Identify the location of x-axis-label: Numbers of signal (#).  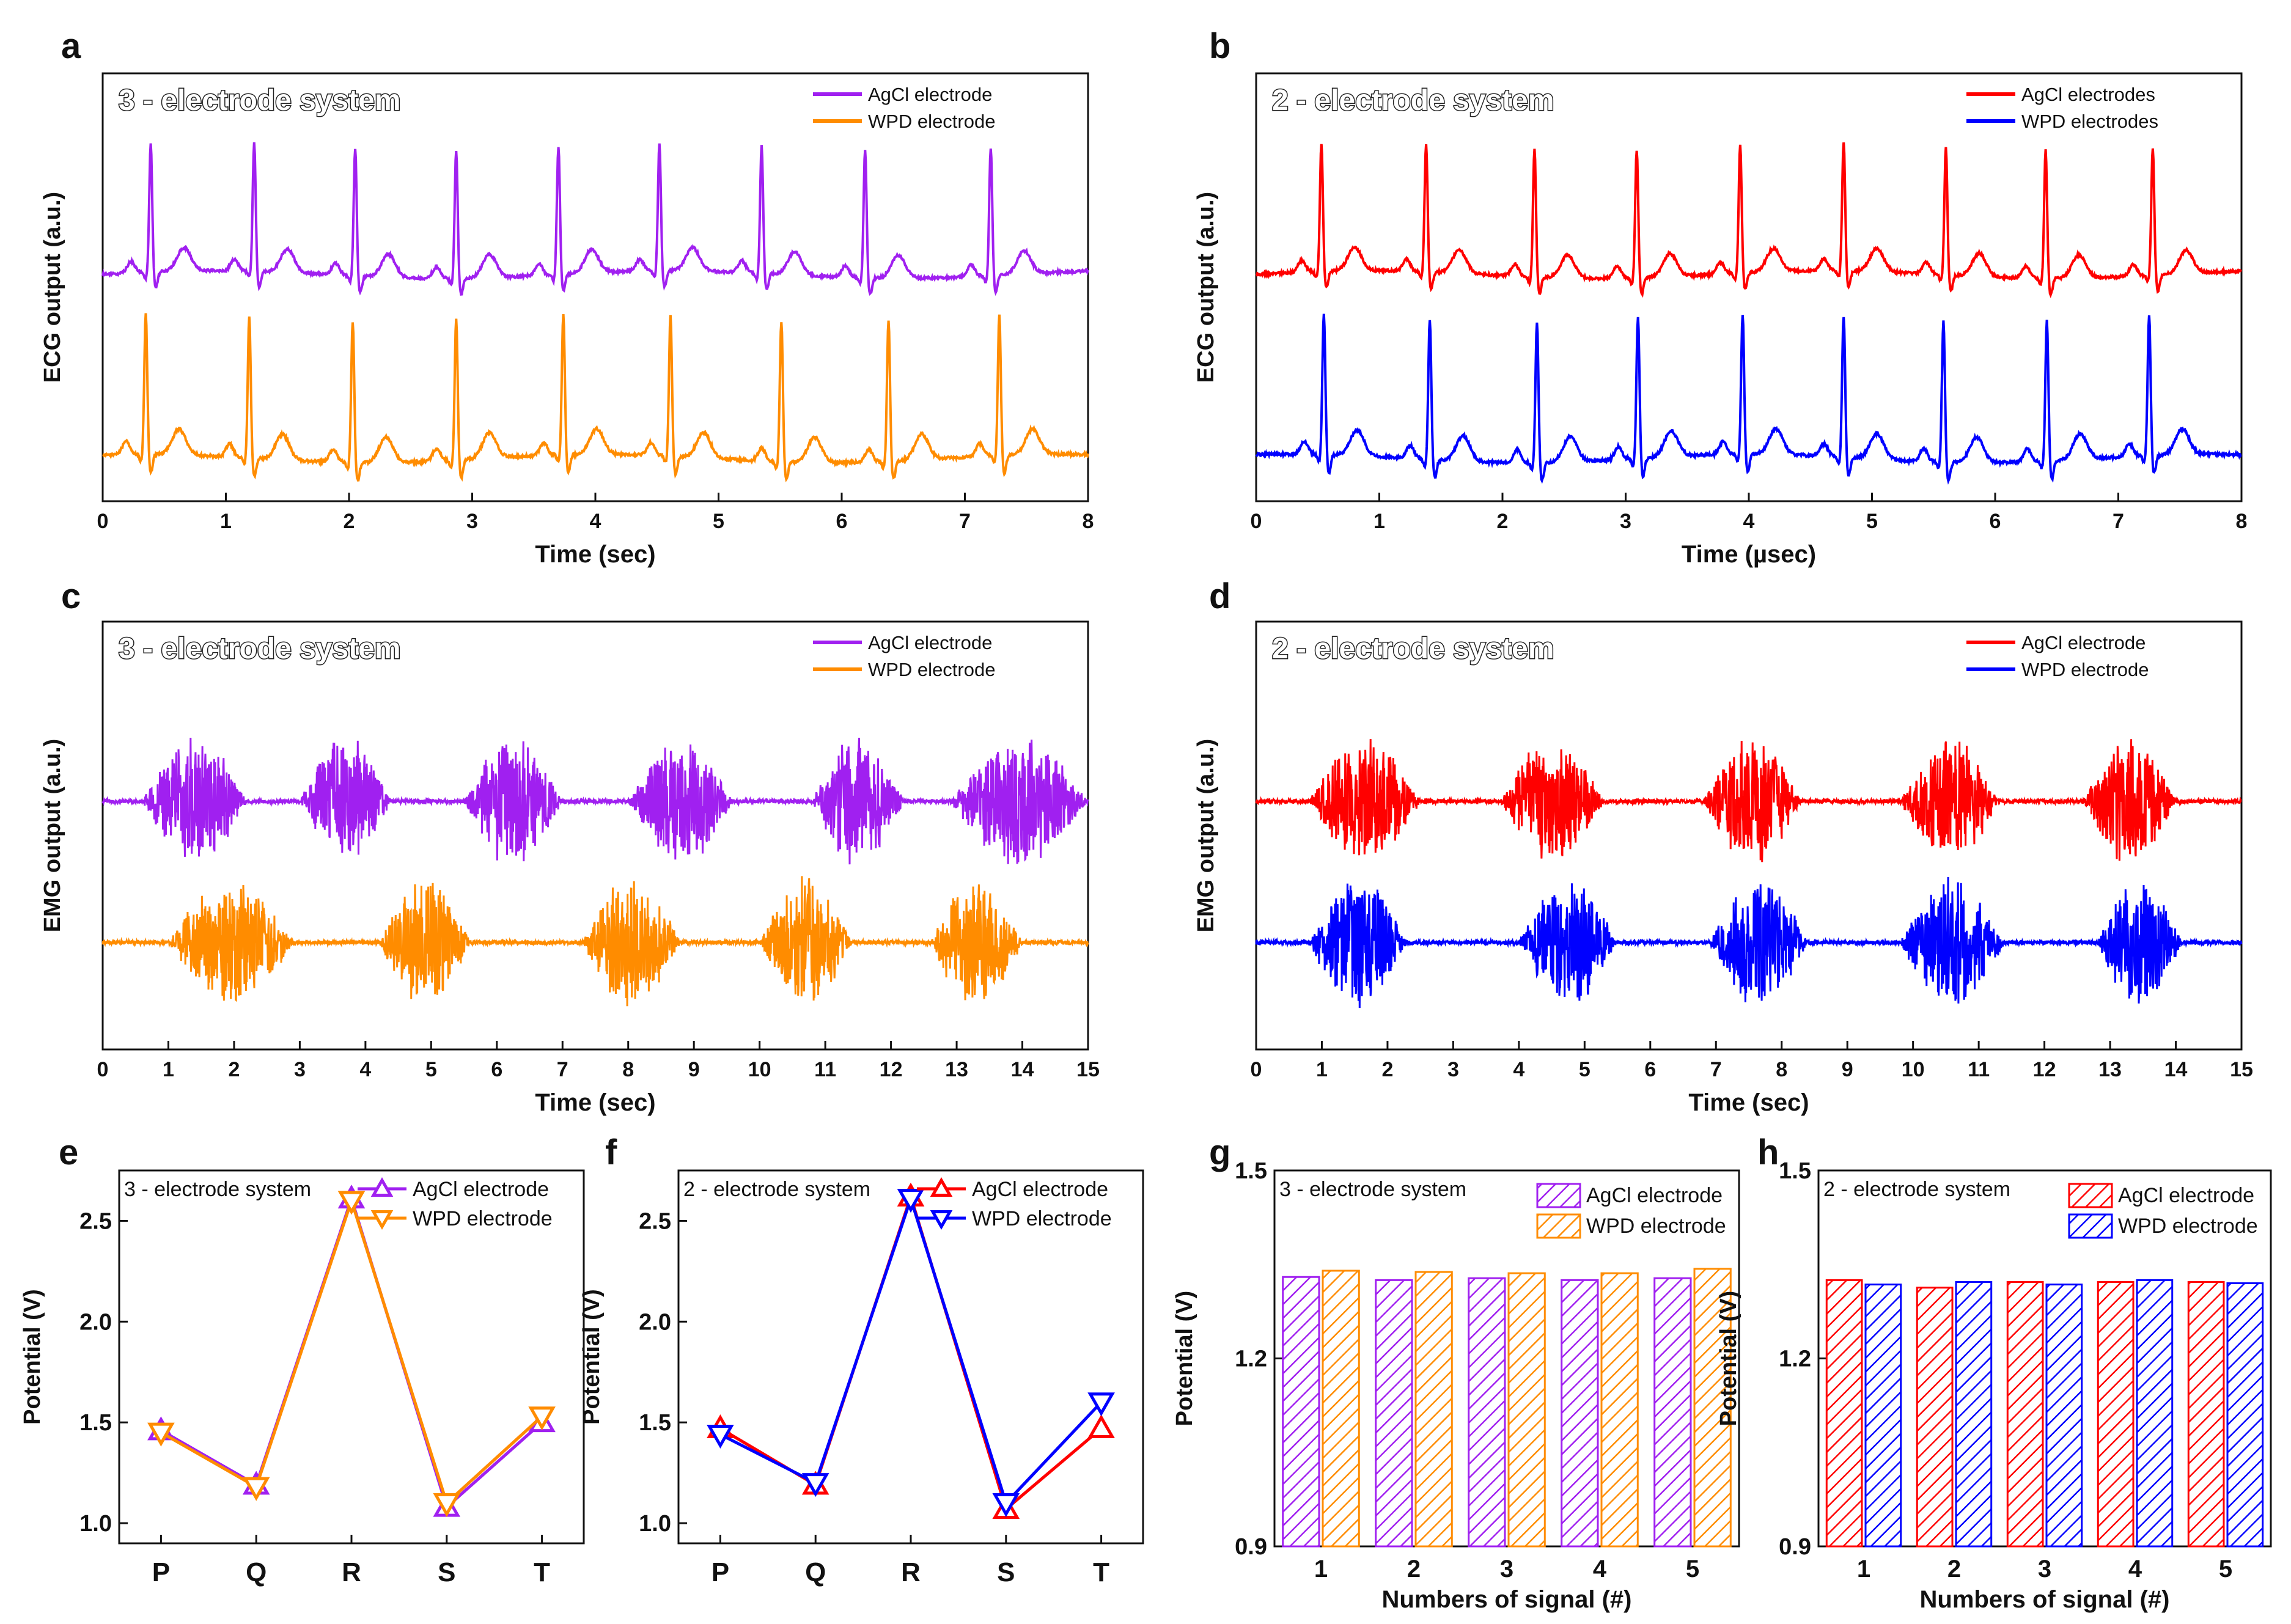
(2045, 1599).